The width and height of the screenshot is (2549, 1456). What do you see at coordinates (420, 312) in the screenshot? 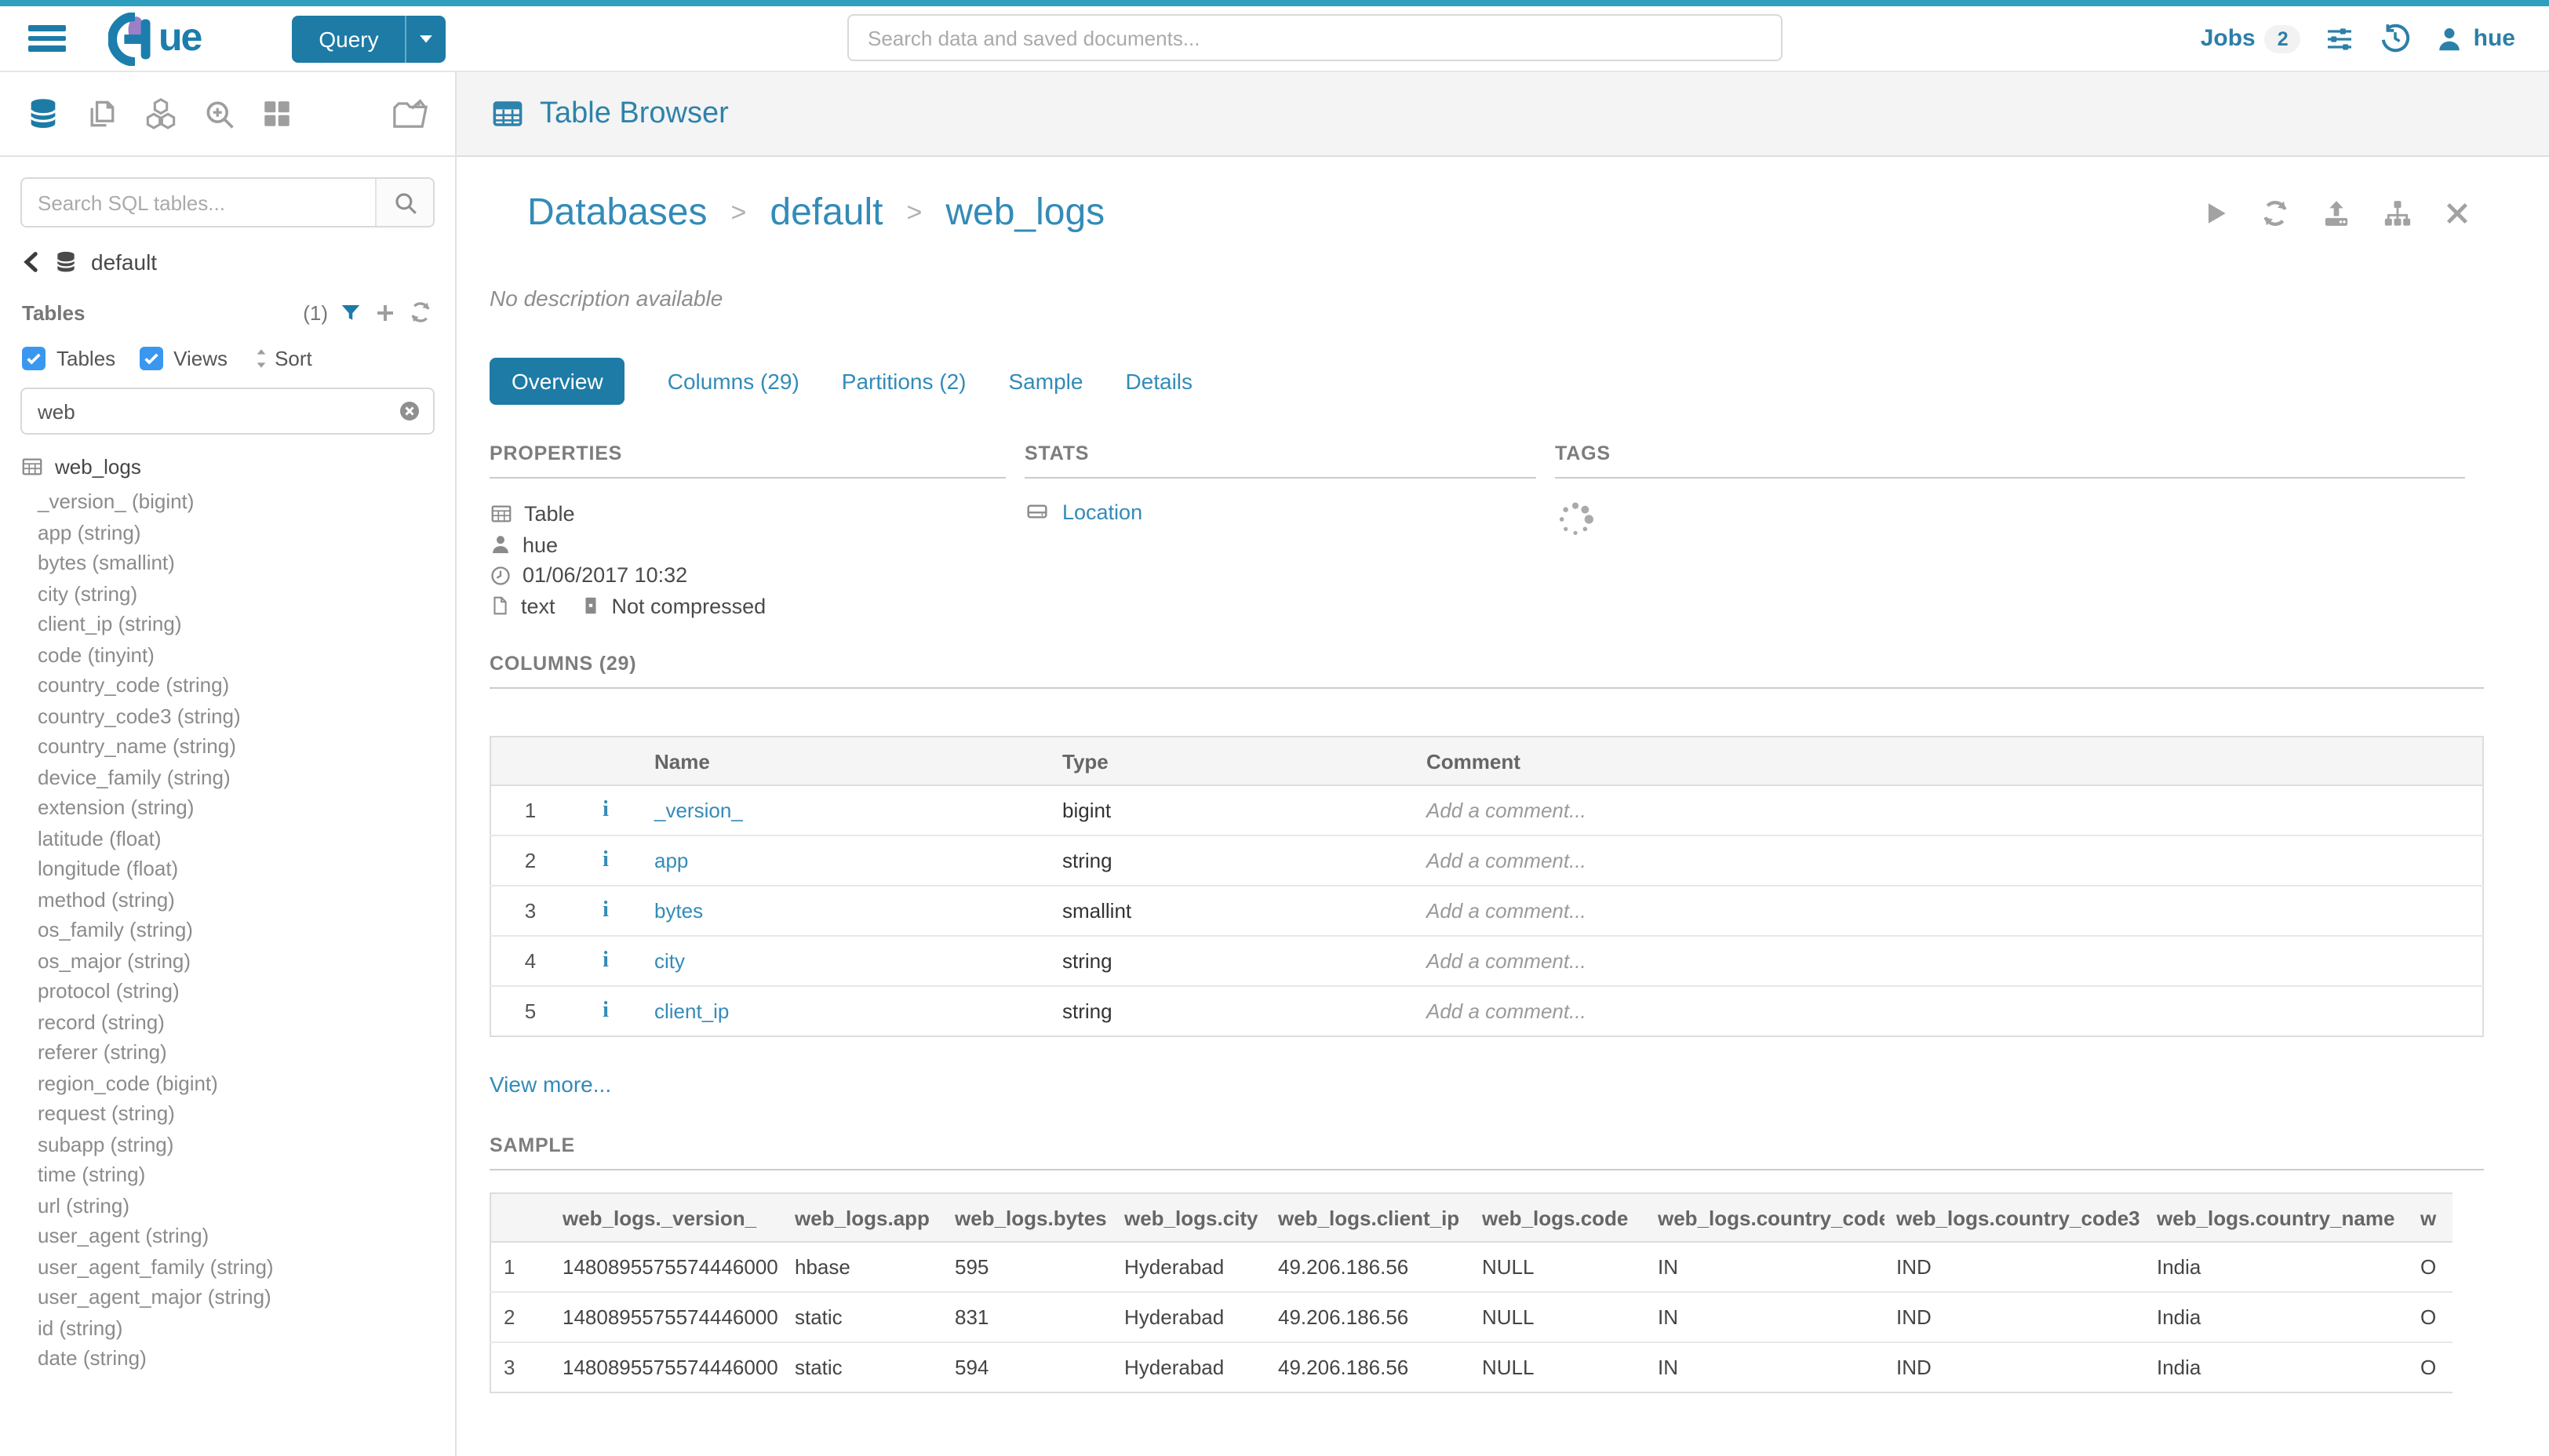
I see `refresh-tables-icon` at bounding box center [420, 312].